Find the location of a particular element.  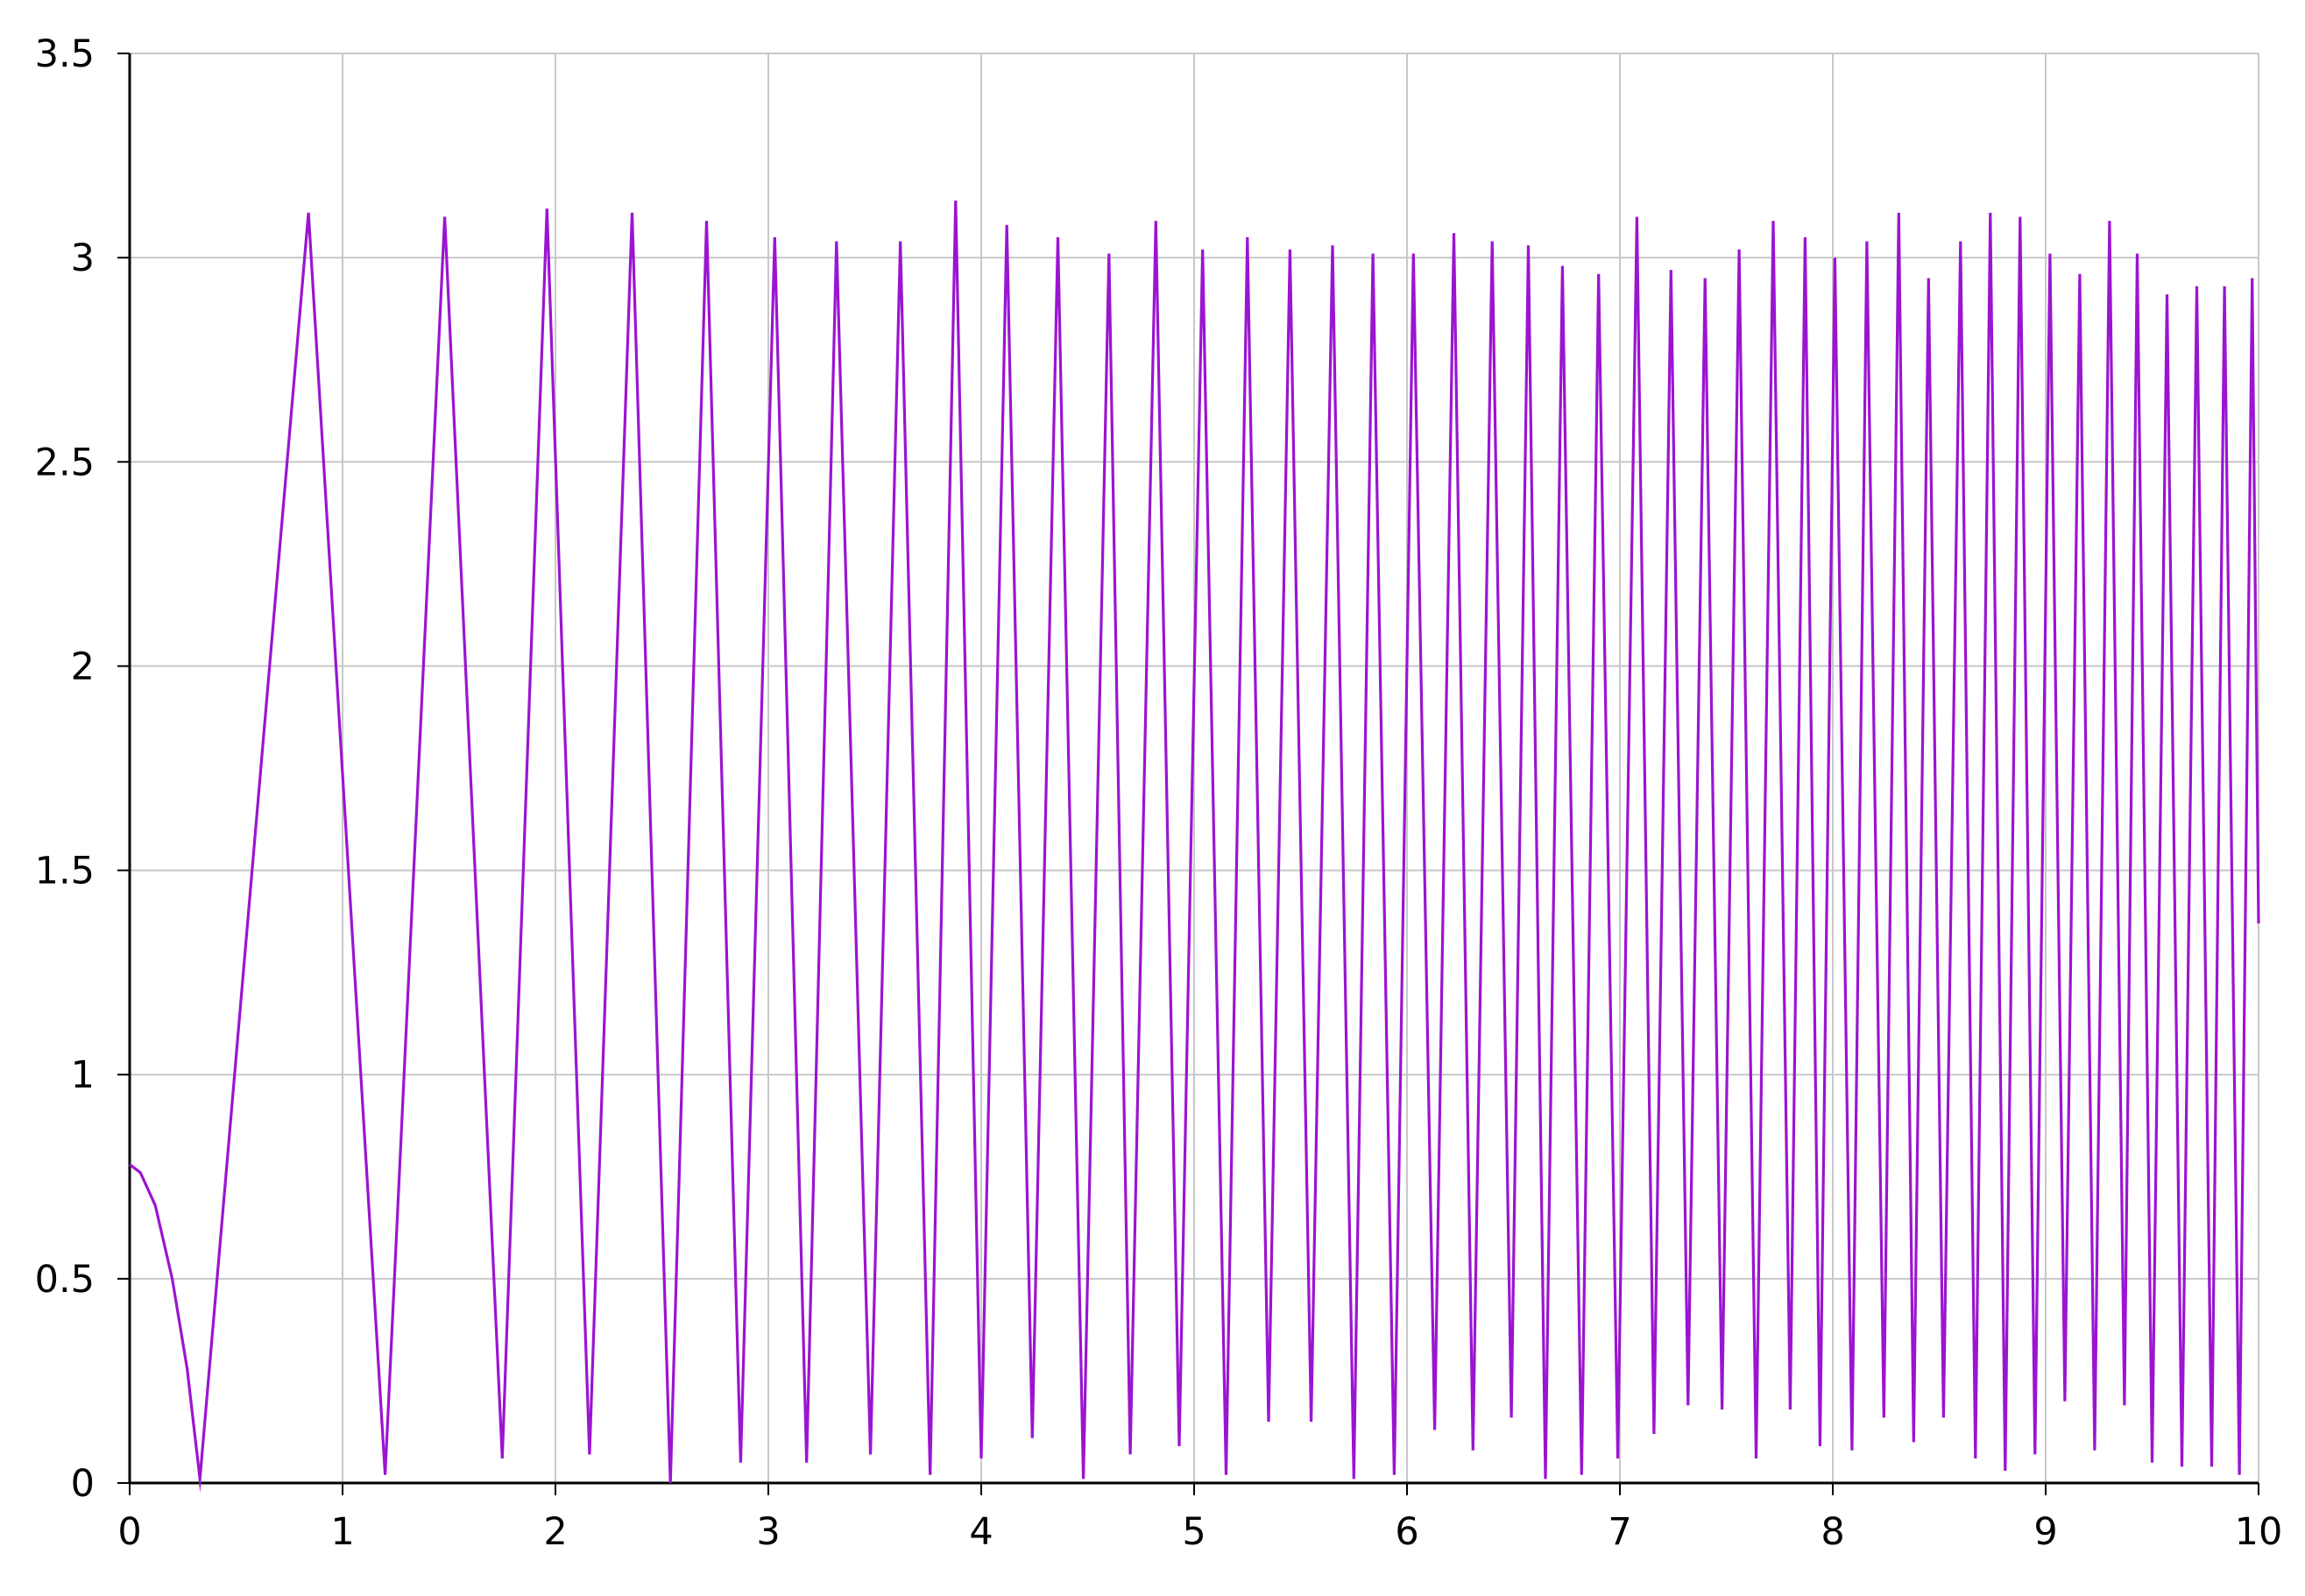

x-tick-label: 3 is located at coordinates (768, 1532).